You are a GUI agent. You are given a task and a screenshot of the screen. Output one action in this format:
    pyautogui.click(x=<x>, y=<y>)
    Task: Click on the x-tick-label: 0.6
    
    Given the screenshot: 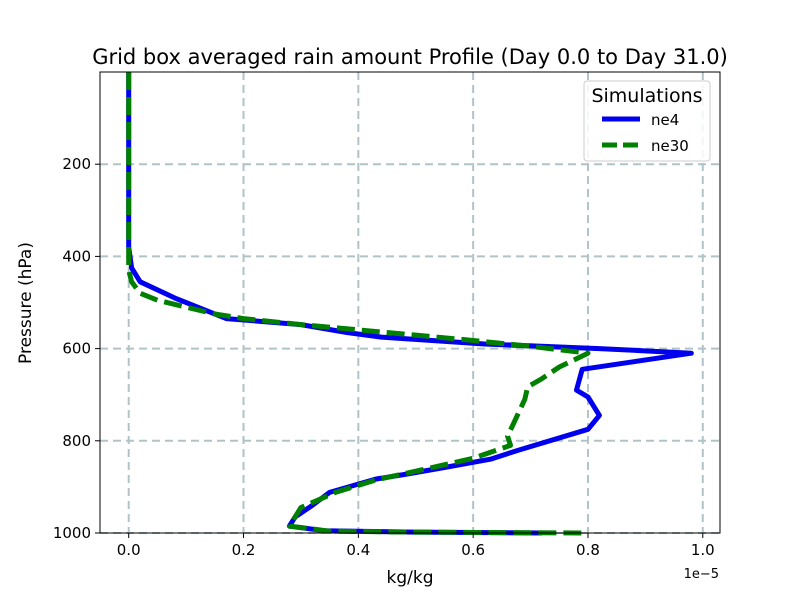 What is the action you would take?
    pyautogui.click(x=473, y=550)
    